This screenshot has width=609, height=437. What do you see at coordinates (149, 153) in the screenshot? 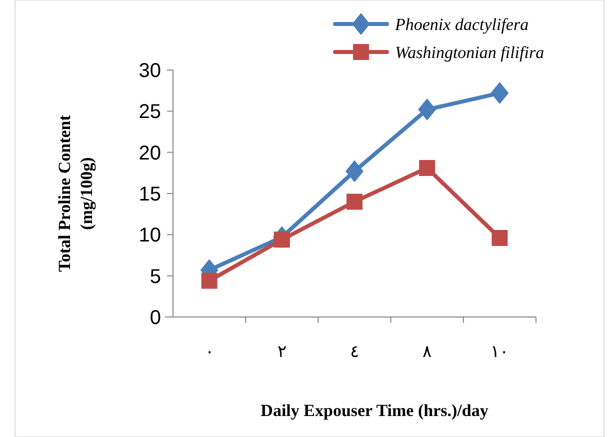
I see `y-tick-label: 20` at bounding box center [149, 153].